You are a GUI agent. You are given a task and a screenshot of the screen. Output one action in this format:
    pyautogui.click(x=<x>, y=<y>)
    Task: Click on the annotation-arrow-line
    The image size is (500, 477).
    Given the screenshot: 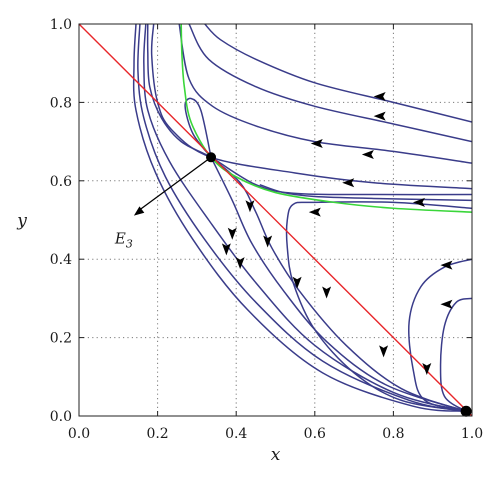 What is the action you would take?
    pyautogui.click(x=175, y=183)
    